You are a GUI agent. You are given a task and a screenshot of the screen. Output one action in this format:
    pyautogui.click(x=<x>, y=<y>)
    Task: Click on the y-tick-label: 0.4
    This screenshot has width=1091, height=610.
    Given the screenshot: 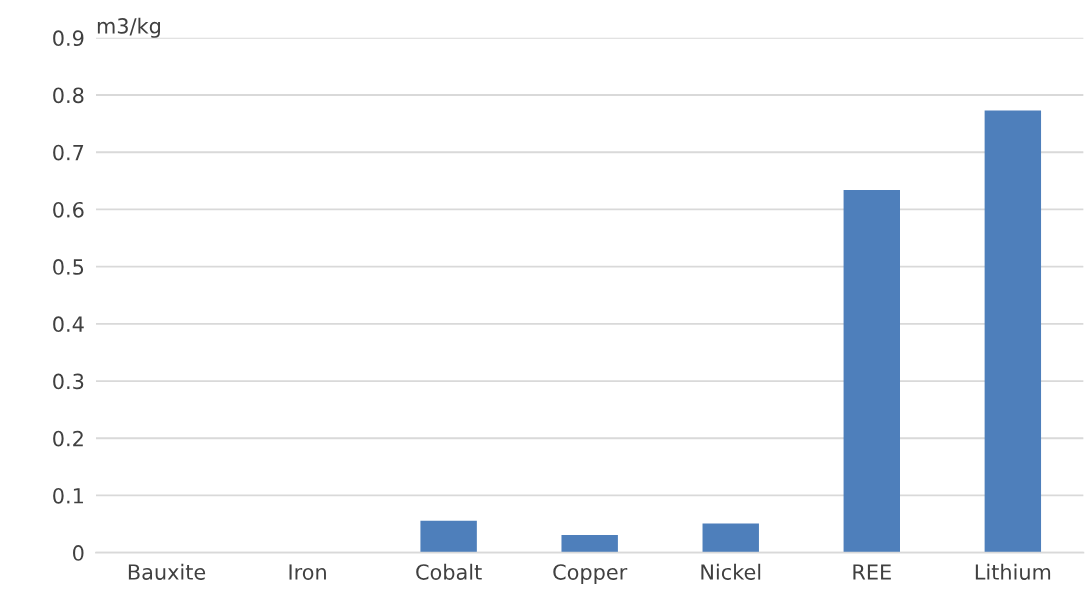 What is the action you would take?
    pyautogui.click(x=68, y=324)
    